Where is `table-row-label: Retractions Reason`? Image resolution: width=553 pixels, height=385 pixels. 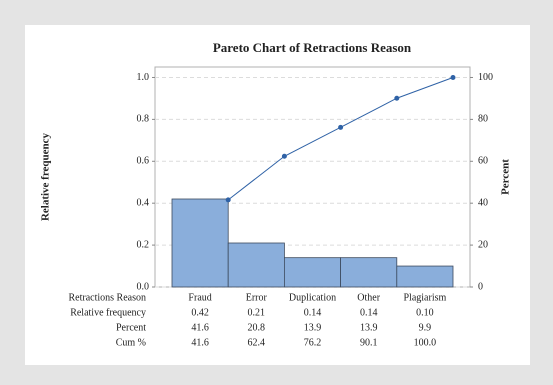 table-row-label: Retractions Reason is located at coordinates (107, 297).